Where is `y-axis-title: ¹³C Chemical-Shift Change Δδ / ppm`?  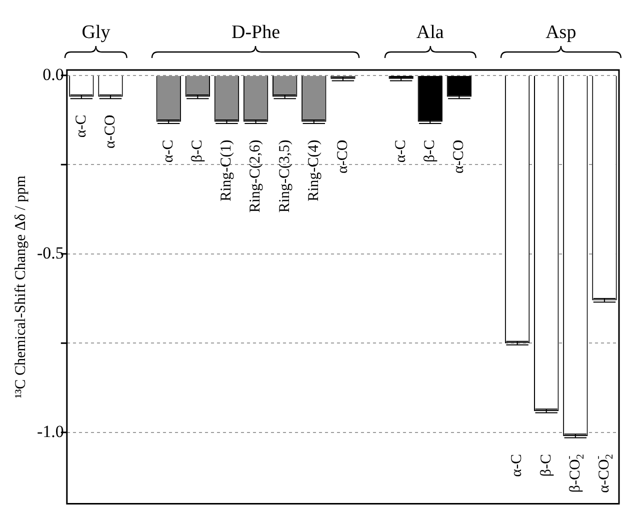 y-axis-title: ¹³C Chemical-Shift Change Δδ / ppm is located at coordinates (20, 286).